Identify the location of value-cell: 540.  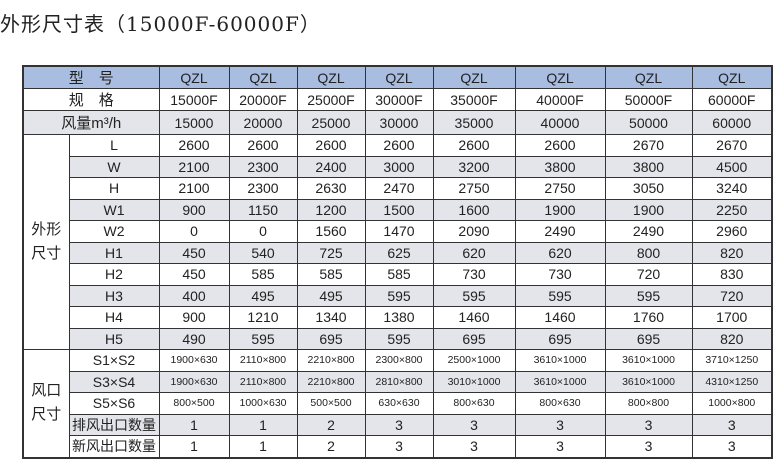
(263, 252).